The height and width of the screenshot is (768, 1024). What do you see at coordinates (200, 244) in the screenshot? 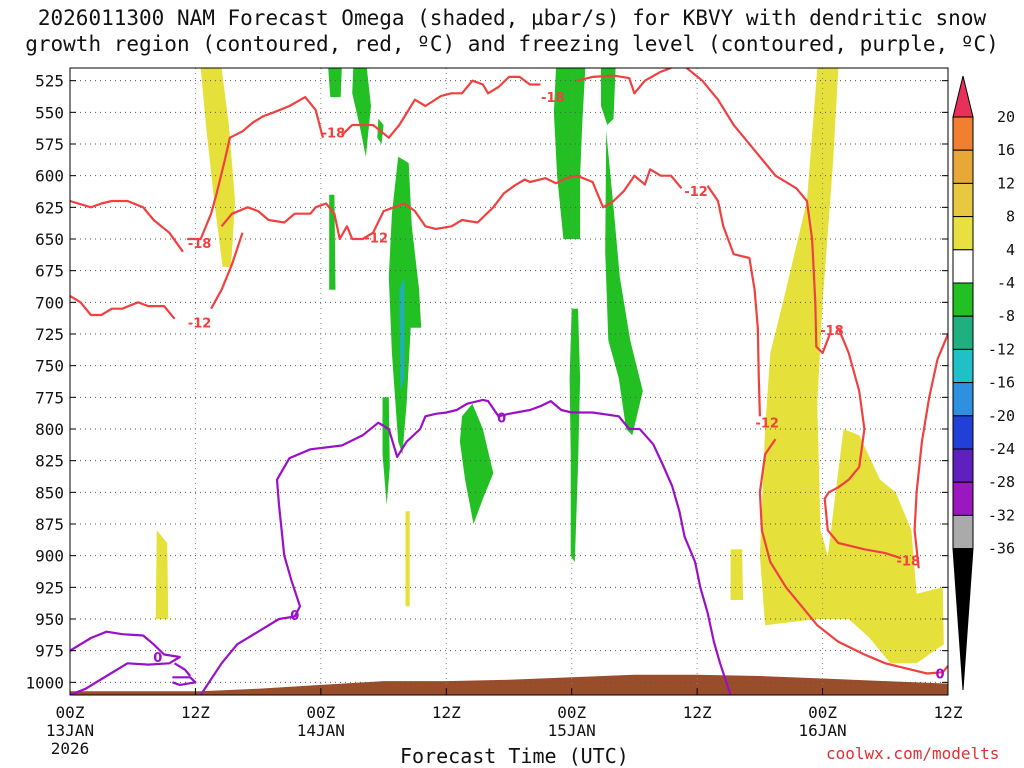
I see `contour-label-0: -18` at bounding box center [200, 244].